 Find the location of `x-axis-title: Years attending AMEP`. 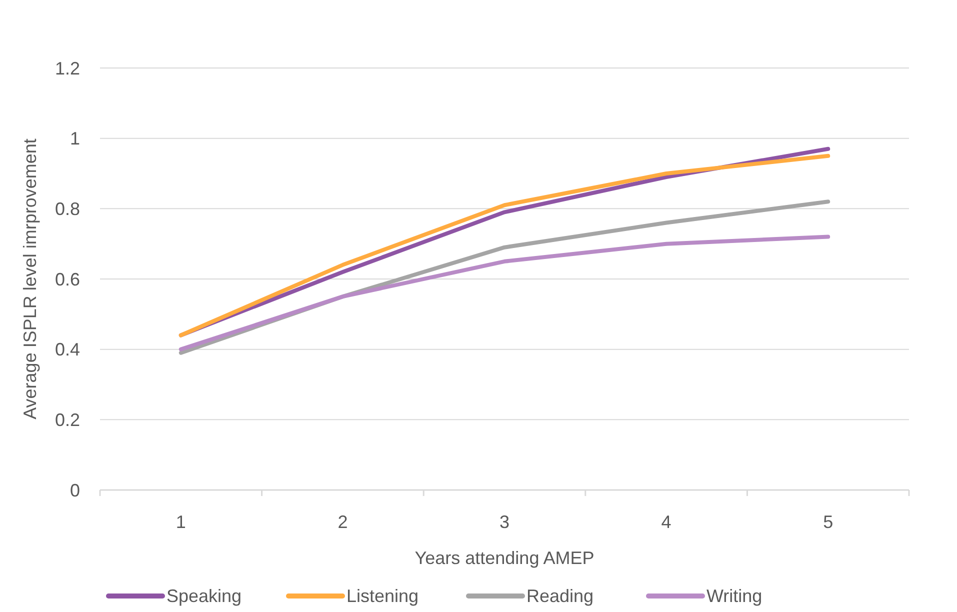

x-axis-title: Years attending AMEP is located at coordinates (504, 558).